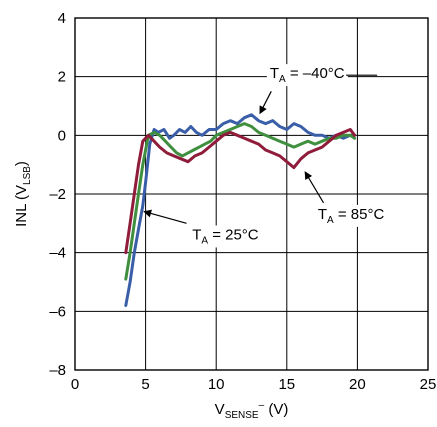 The width and height of the screenshot is (437, 427). What do you see at coordinates (57, 370) in the screenshot?
I see `y-tick-label: –8` at bounding box center [57, 370].